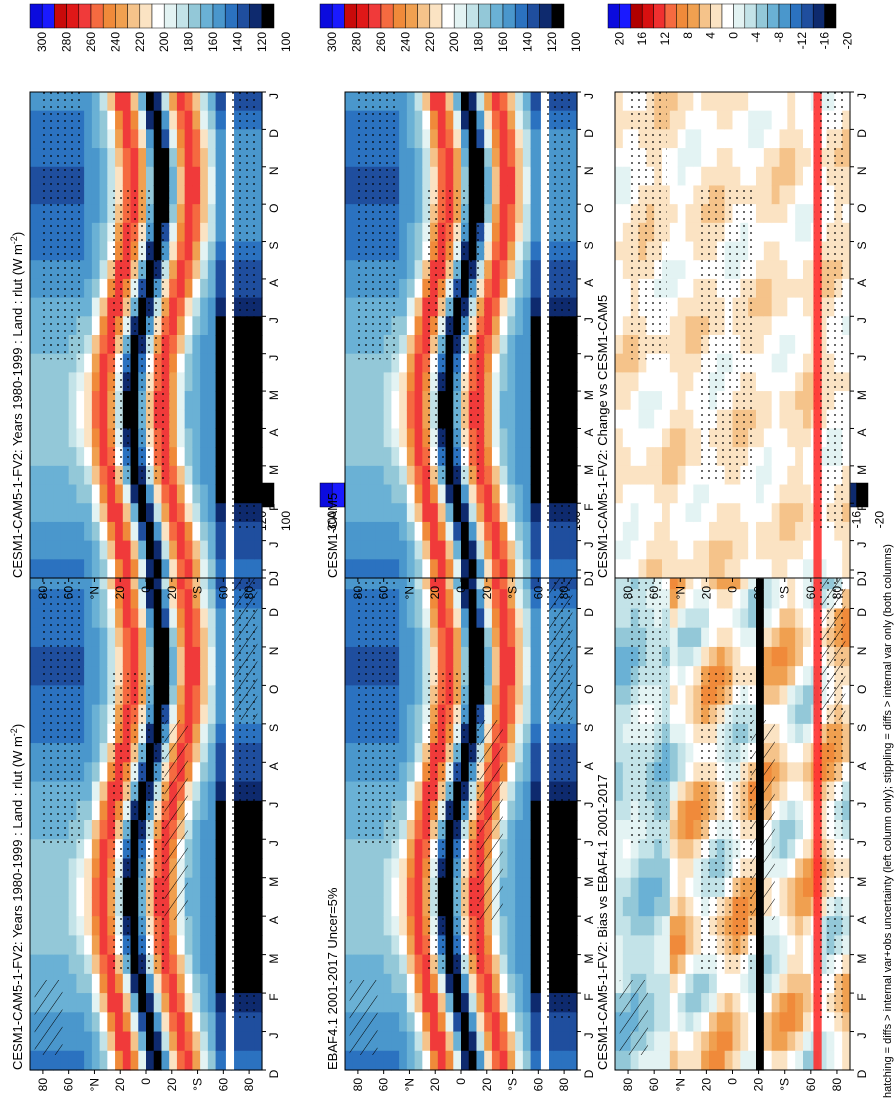 This screenshot has height=1102, width=895. What do you see at coordinates (862, 766) in the screenshot?
I see `month-label: A` at bounding box center [862, 766].